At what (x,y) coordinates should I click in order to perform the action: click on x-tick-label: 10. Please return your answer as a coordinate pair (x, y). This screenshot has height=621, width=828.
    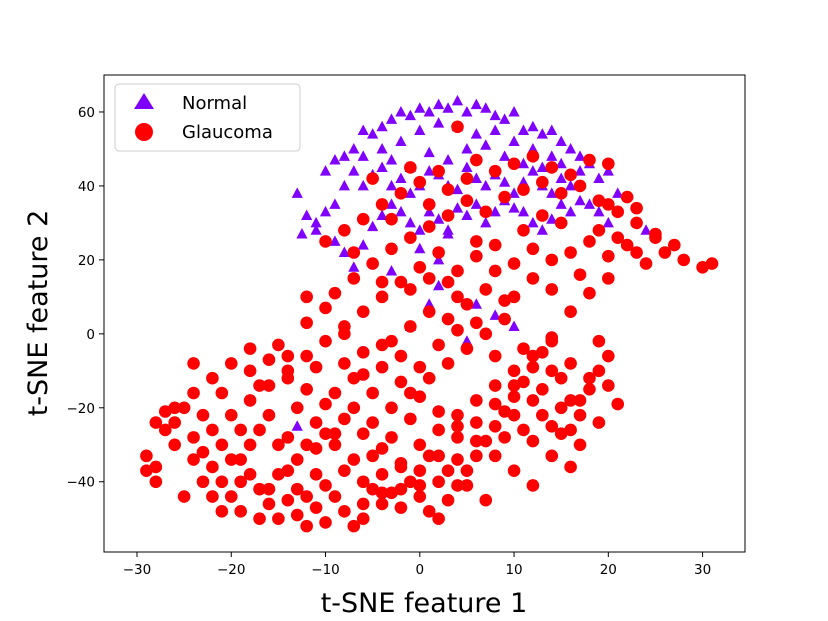
    Looking at the image, I should click on (513, 570).